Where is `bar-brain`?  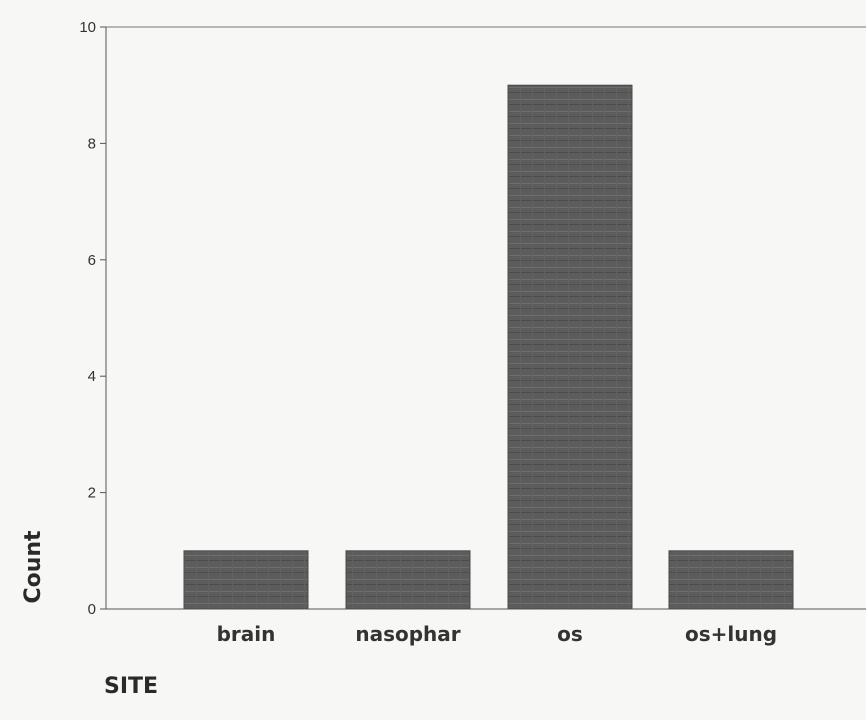 bar-brain is located at coordinates (246, 580).